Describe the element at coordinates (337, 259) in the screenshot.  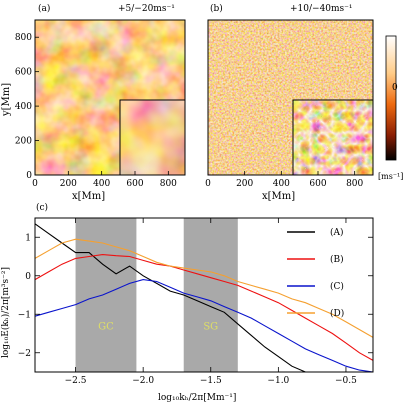
I see `legend-label-b: (B)` at that location.